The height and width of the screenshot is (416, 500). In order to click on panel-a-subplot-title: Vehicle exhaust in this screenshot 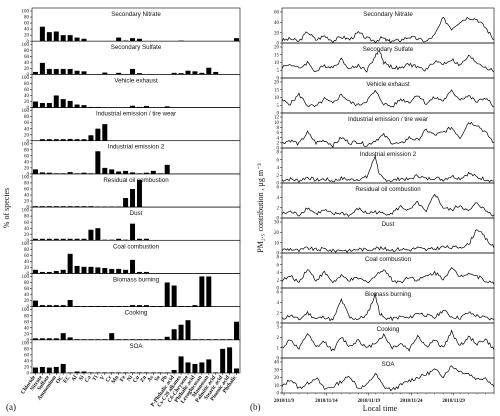, I will do `click(136, 80)`.